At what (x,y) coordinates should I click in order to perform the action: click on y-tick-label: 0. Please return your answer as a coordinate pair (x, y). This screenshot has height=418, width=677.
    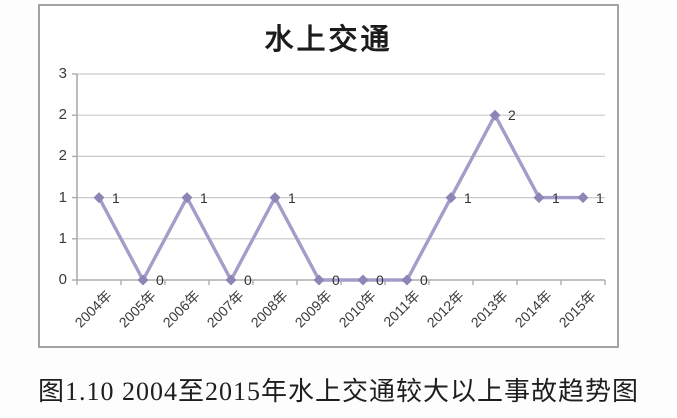
    Looking at the image, I should click on (62, 279).